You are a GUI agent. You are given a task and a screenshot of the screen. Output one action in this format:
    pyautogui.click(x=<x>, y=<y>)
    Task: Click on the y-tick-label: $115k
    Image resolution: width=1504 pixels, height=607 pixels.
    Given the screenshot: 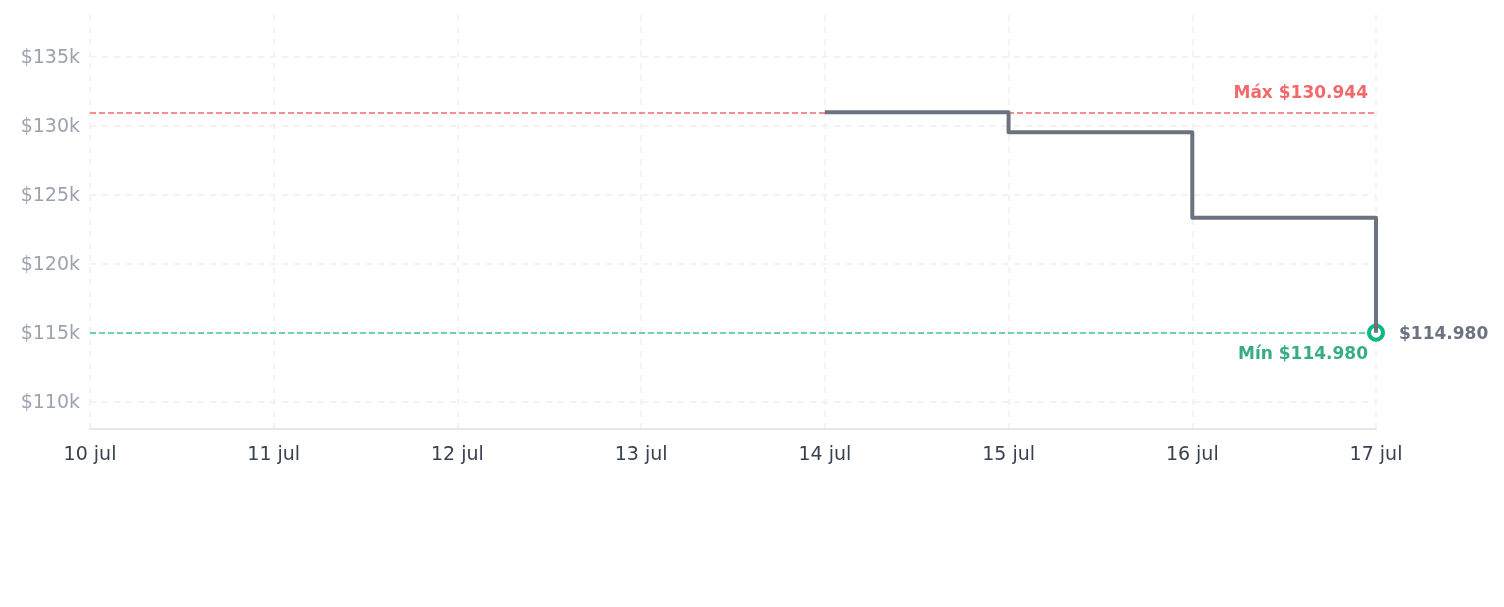 What is the action you would take?
    pyautogui.click(x=50, y=332)
    